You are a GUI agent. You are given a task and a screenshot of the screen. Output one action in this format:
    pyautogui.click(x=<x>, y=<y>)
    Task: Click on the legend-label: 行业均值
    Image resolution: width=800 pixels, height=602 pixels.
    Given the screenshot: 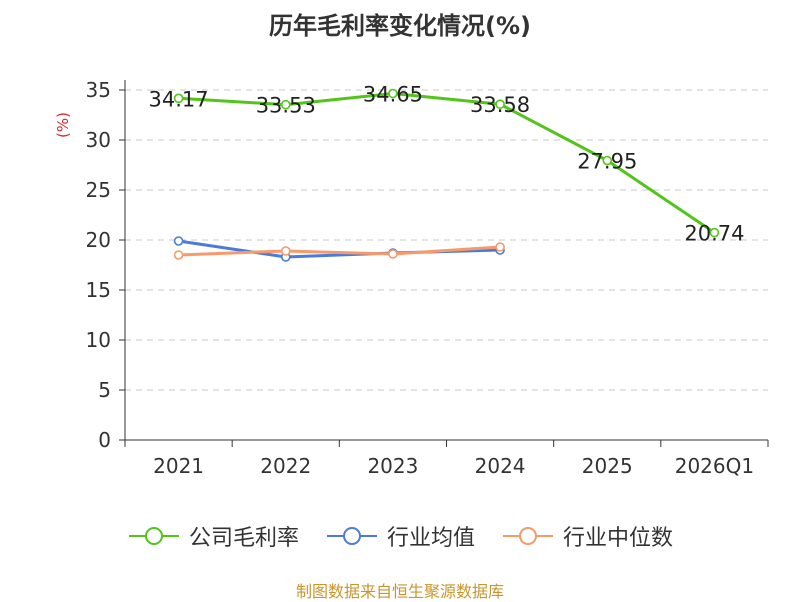 What is the action you would take?
    pyautogui.click(x=430, y=538)
    